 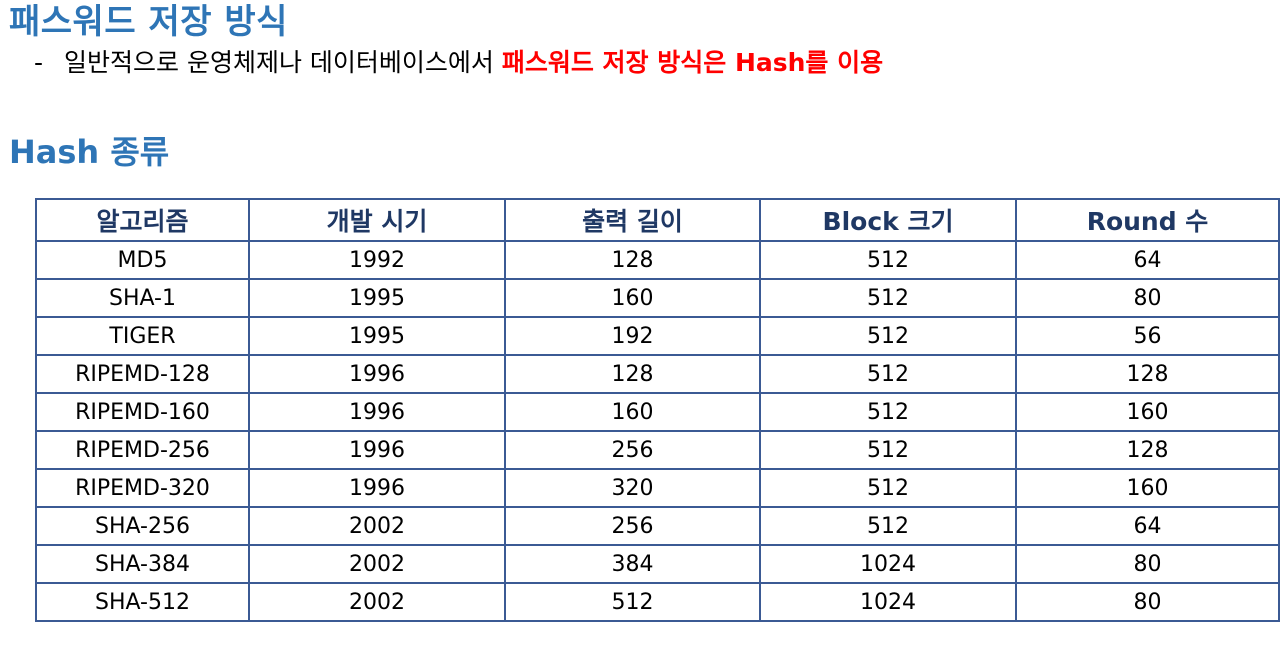 What do you see at coordinates (142, 374) in the screenshot?
I see `cell-algorithm: RIPEMD-128` at bounding box center [142, 374].